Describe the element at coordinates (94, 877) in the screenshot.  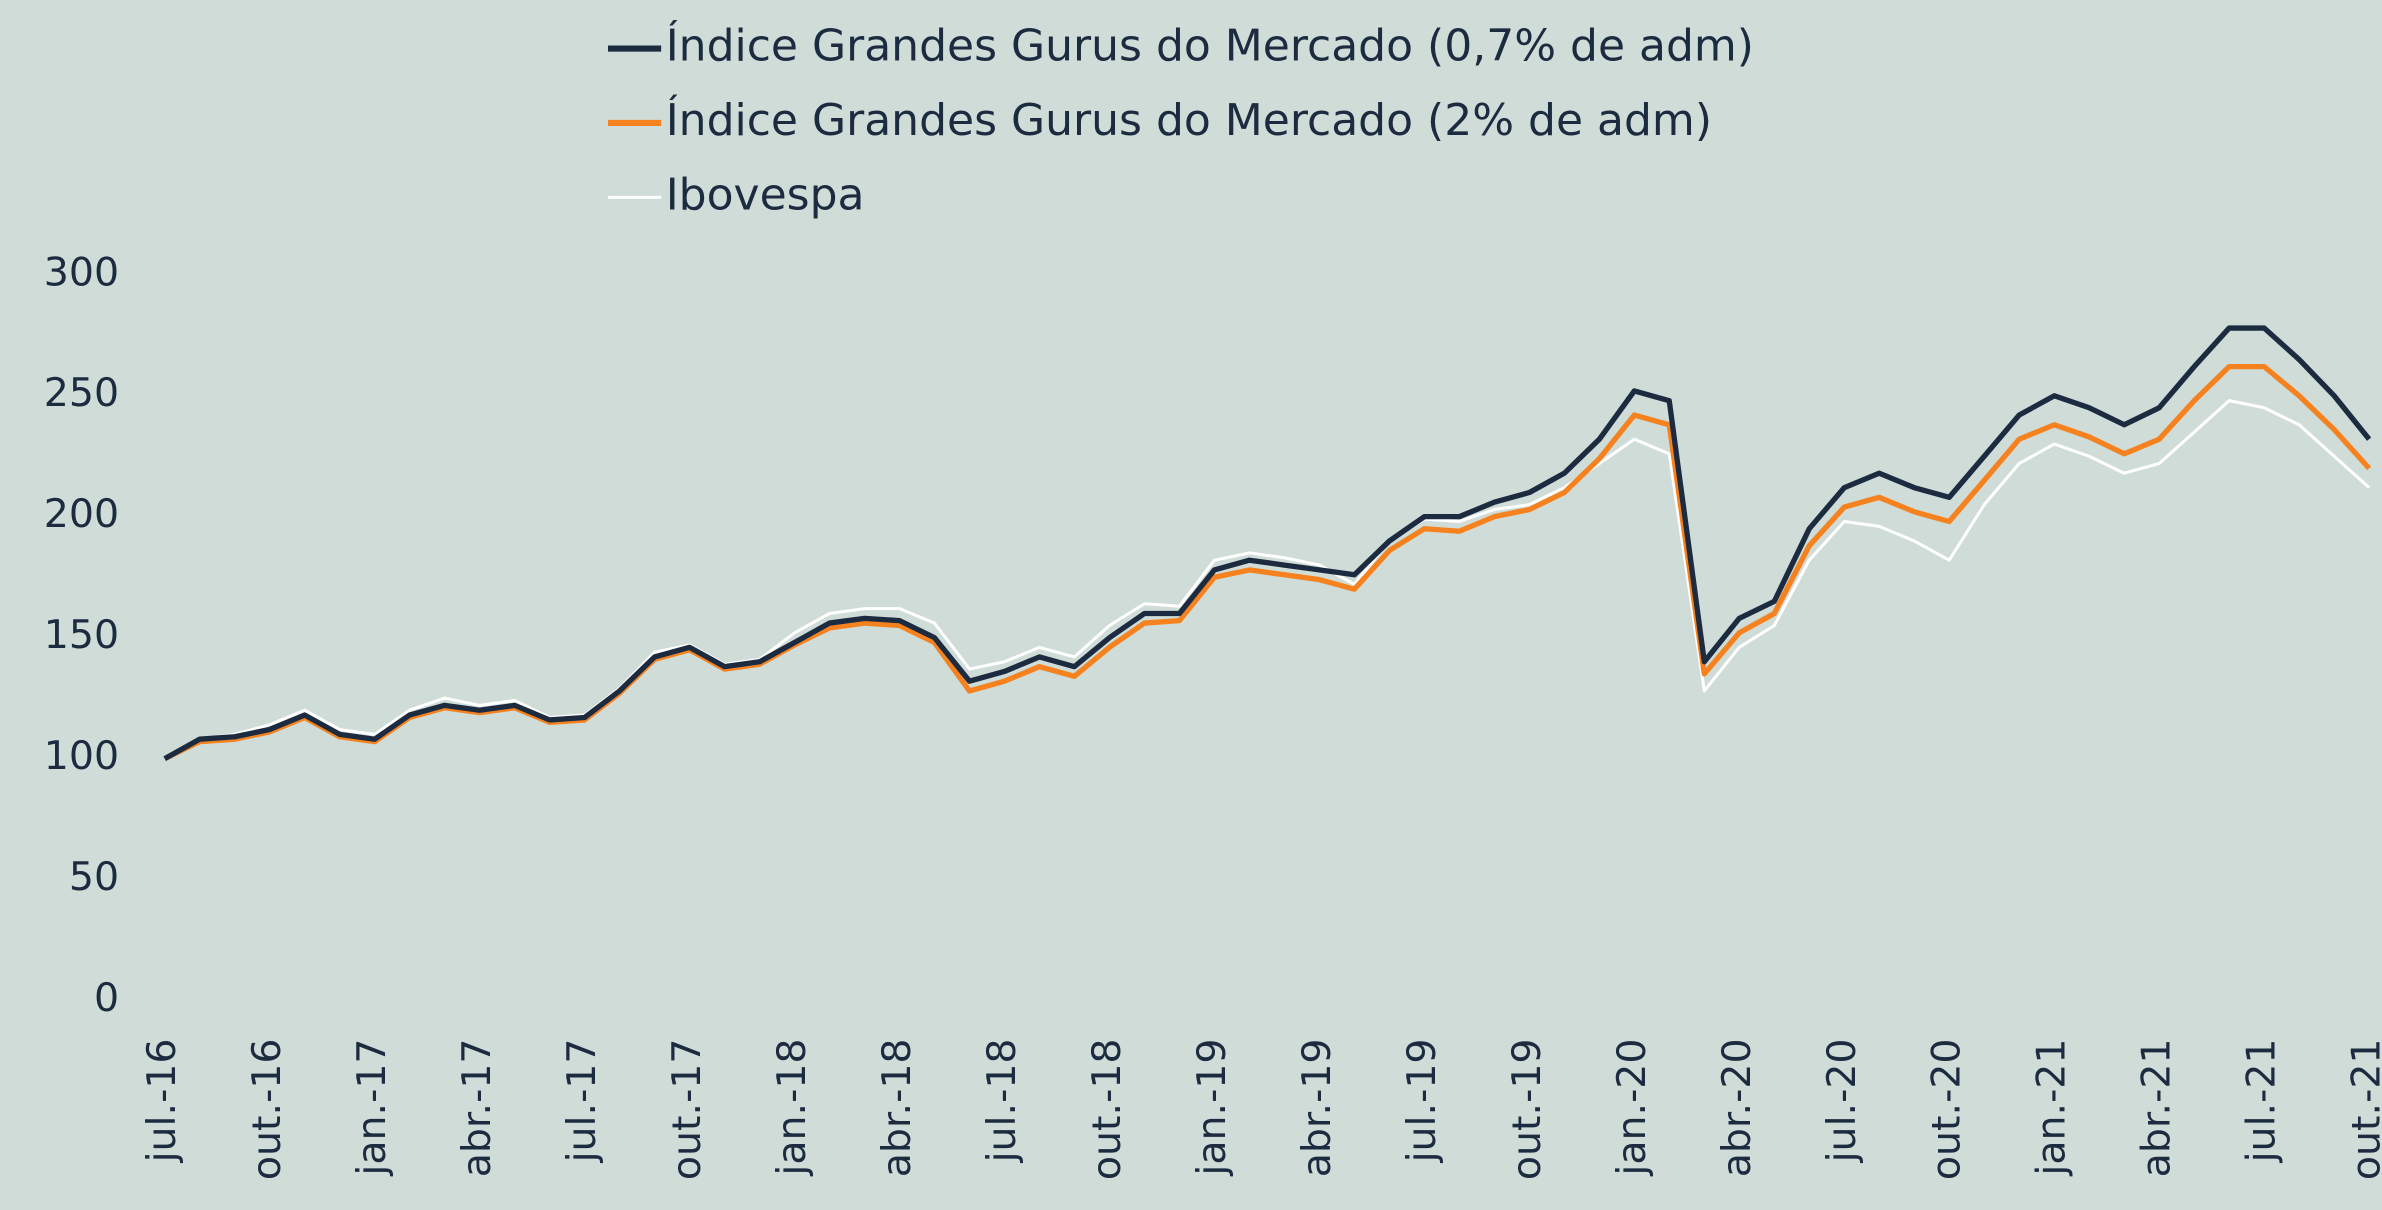
I see `y-tick-label: 50` at that location.